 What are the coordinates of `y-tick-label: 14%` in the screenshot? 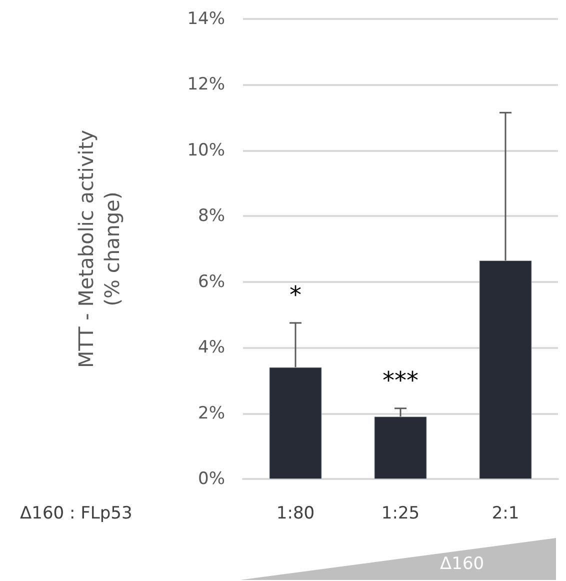 It's located at (206, 19).